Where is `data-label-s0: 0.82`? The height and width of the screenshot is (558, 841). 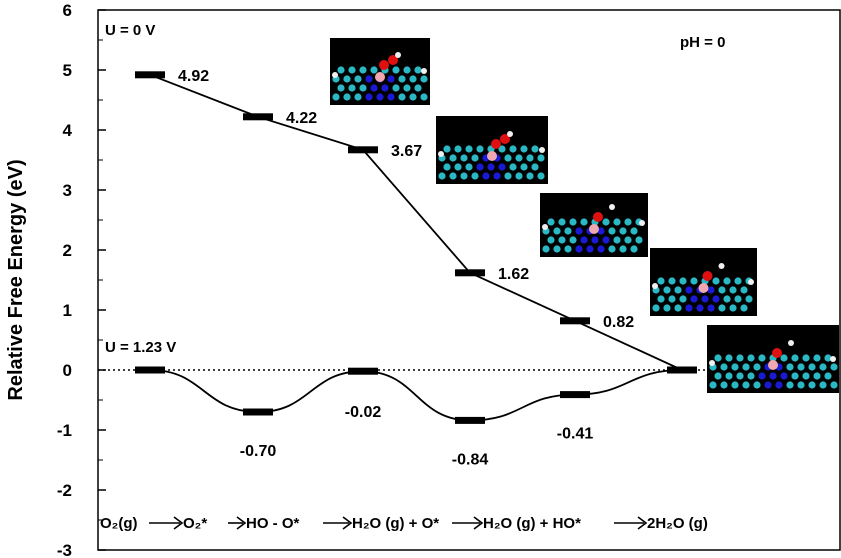
data-label-s0: 0.82 is located at coordinates (618, 322).